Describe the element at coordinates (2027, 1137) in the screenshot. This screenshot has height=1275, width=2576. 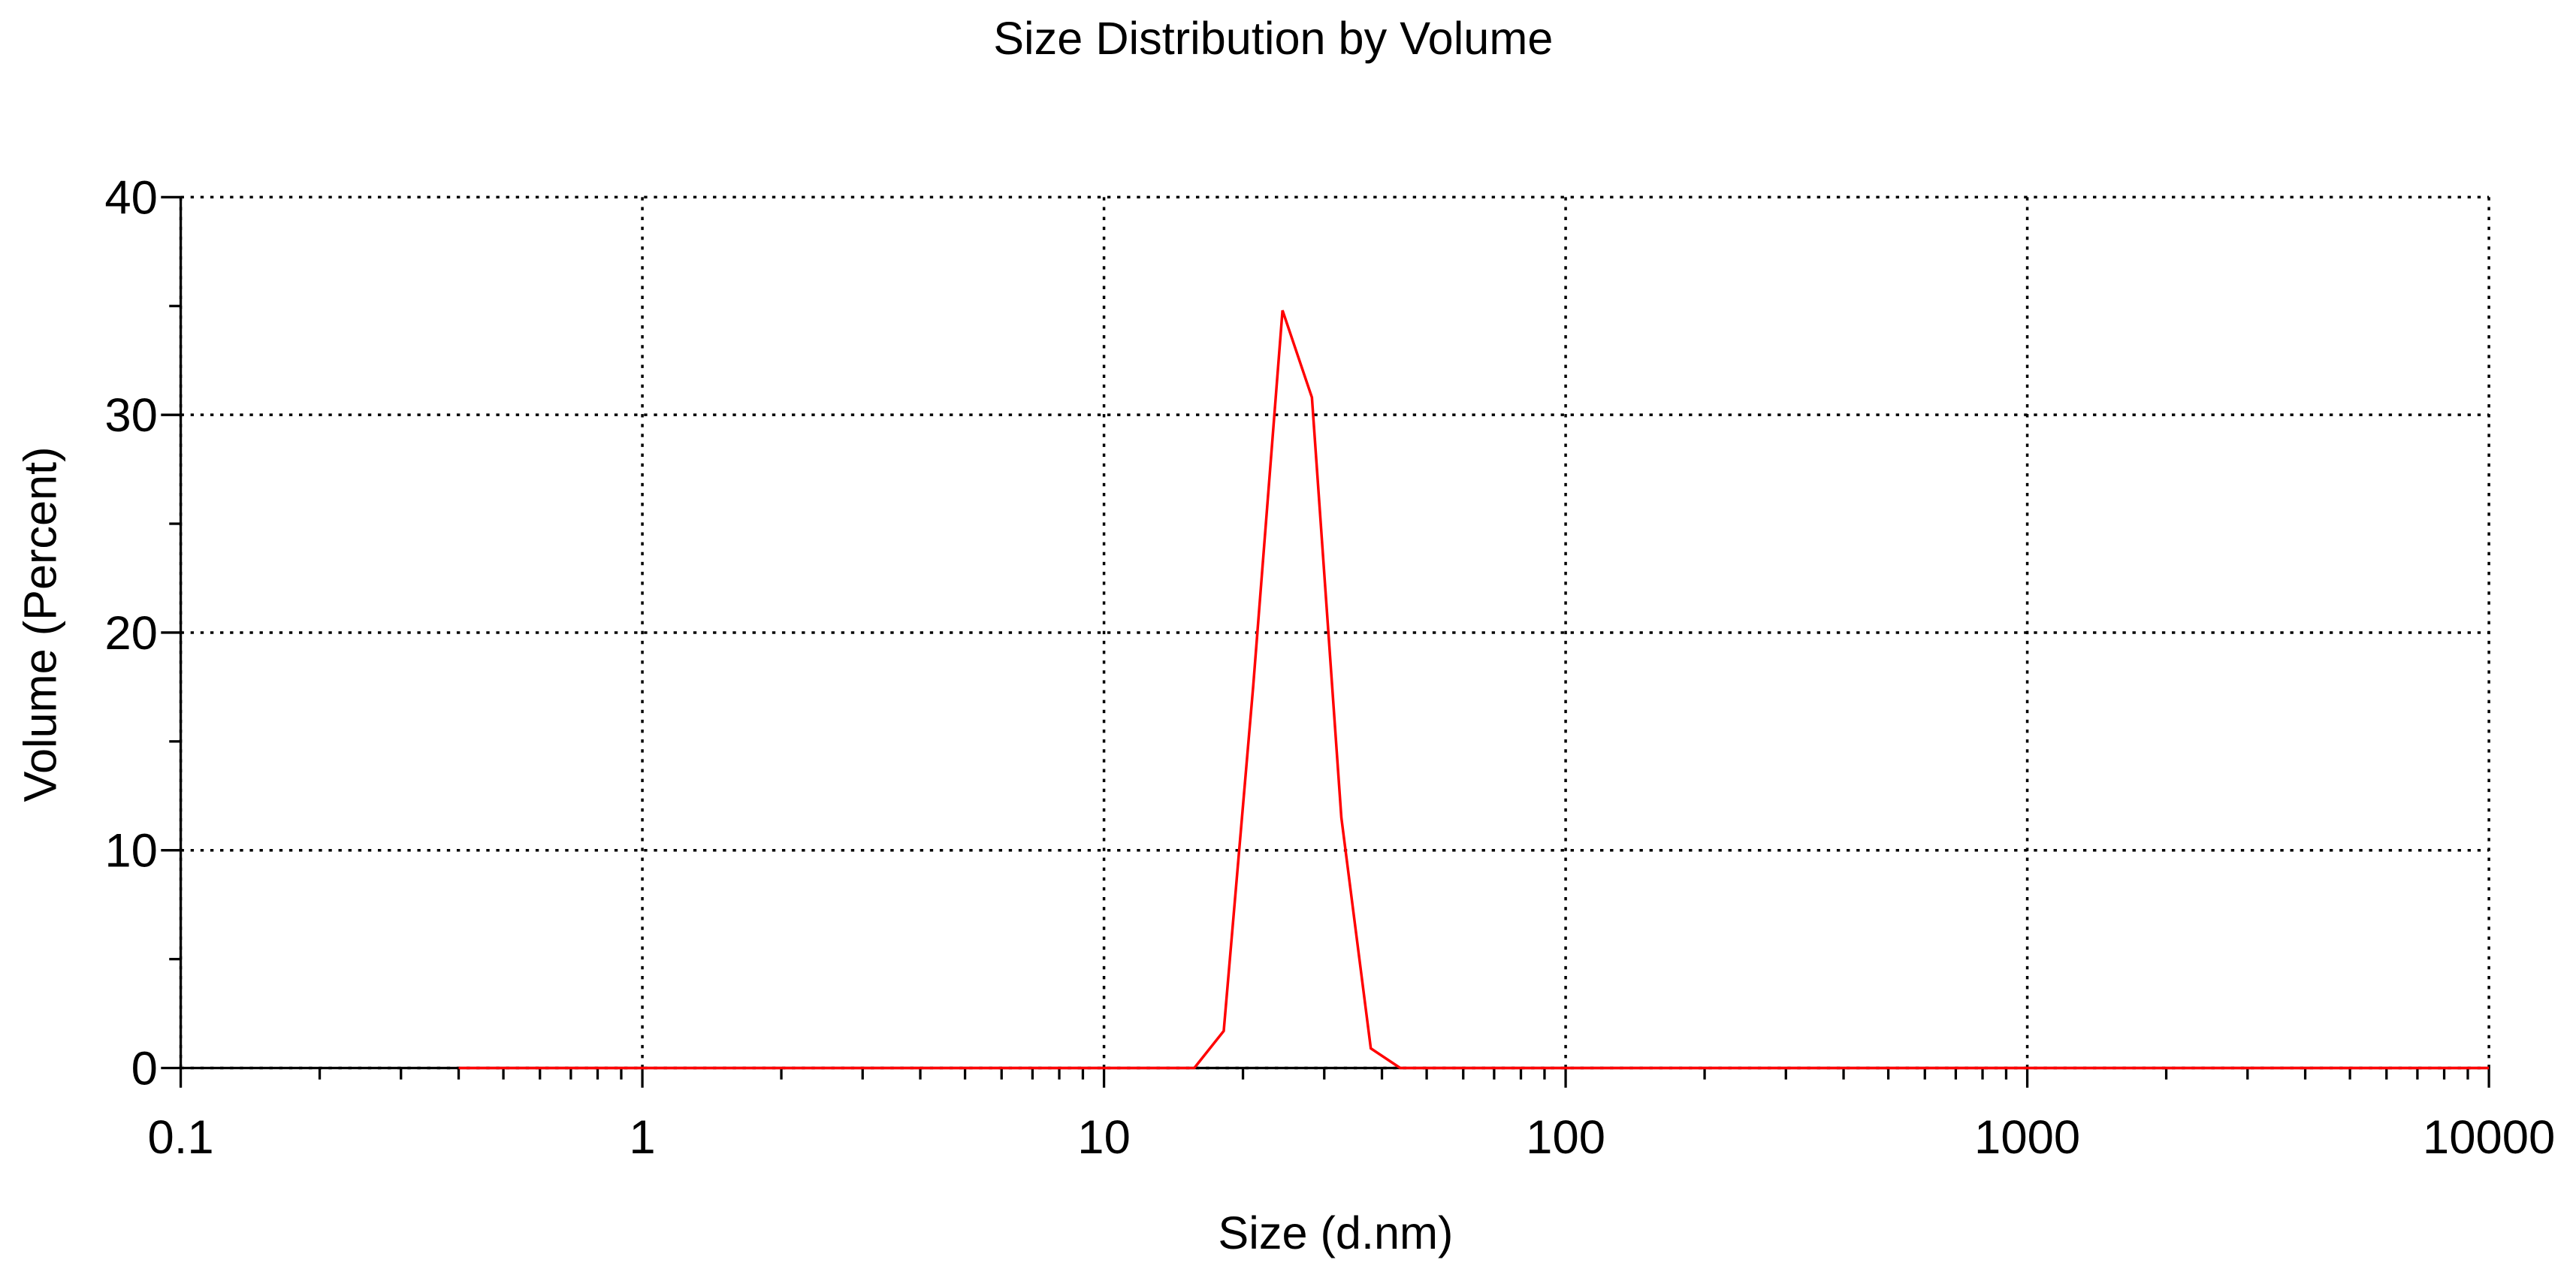
I see `x-tick-label: 1000` at that location.